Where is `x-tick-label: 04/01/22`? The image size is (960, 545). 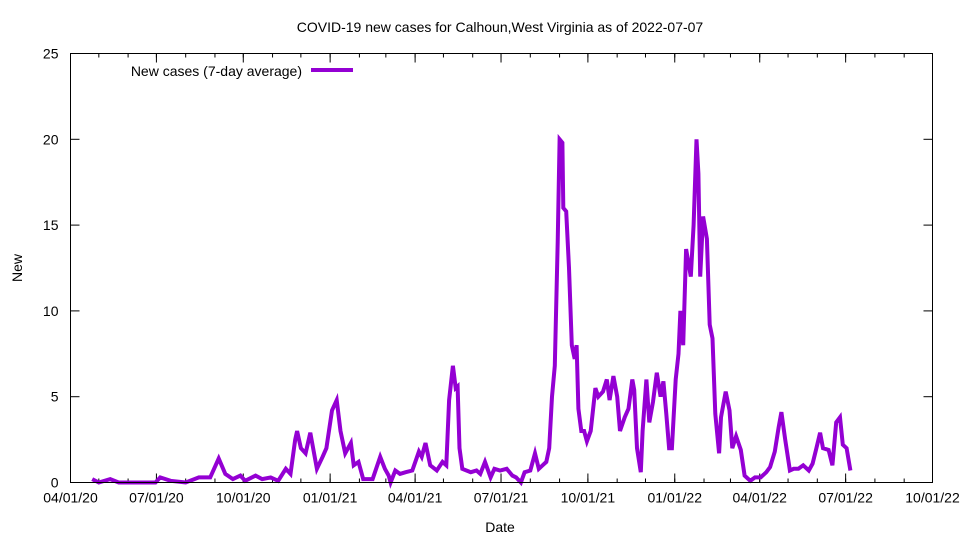
x-tick-label: 04/01/22 is located at coordinates (759, 498).